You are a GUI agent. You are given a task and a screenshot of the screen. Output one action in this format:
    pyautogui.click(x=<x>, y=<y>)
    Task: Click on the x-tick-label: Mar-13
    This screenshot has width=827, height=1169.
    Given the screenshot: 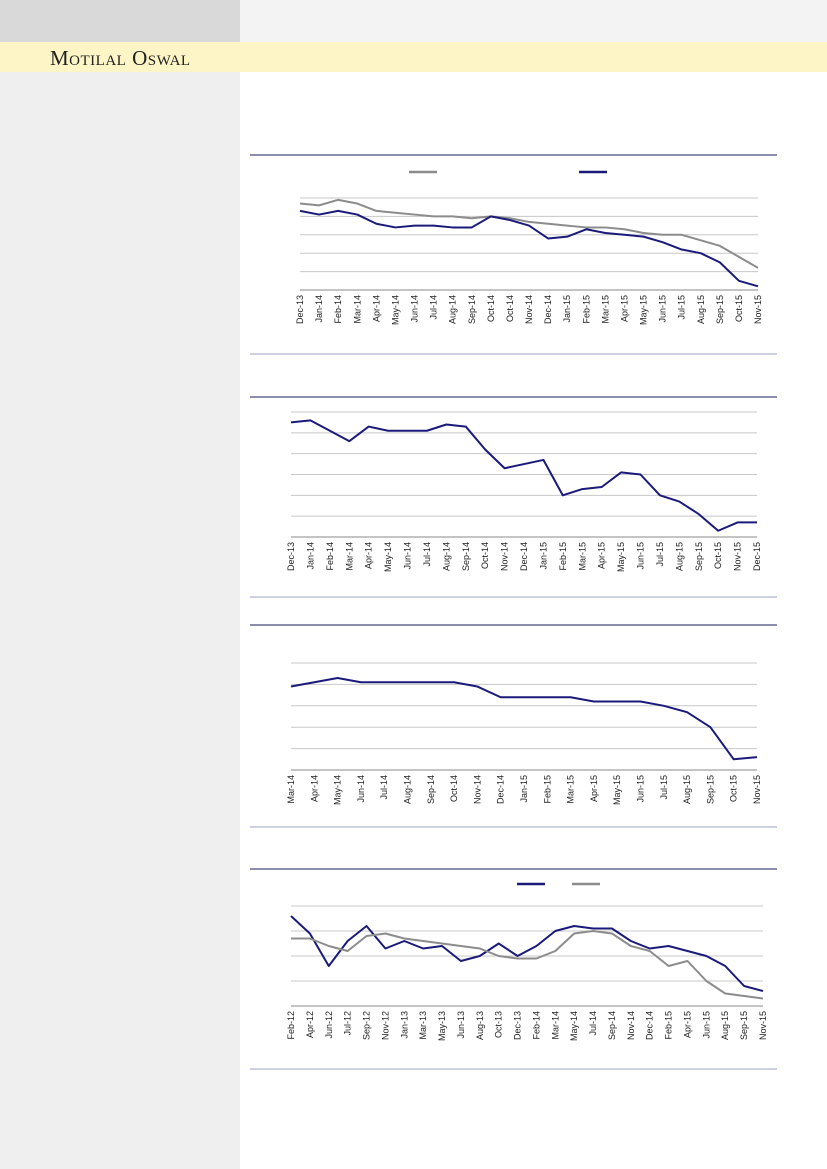 What is the action you would take?
    pyautogui.click(x=423, y=1025)
    